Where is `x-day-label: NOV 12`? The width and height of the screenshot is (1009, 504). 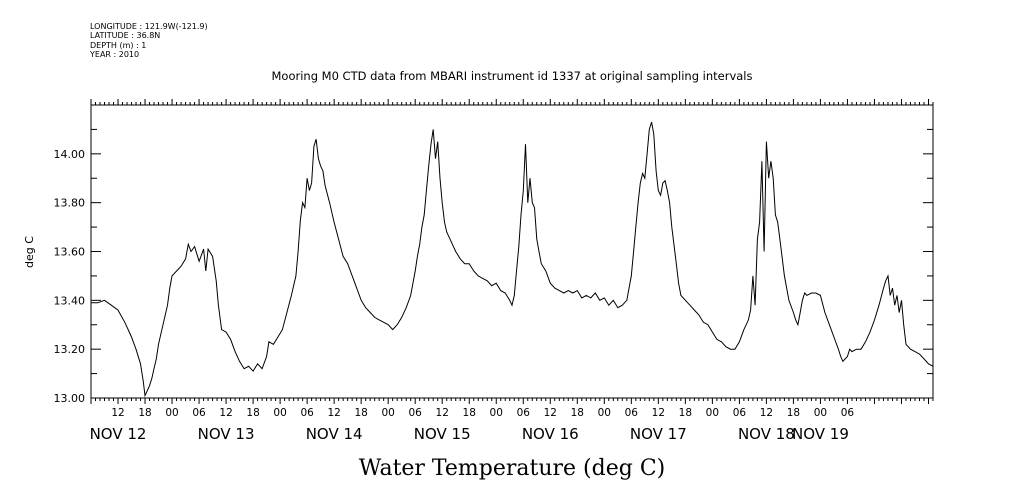
x-day-label: NOV 12 is located at coordinates (118, 434).